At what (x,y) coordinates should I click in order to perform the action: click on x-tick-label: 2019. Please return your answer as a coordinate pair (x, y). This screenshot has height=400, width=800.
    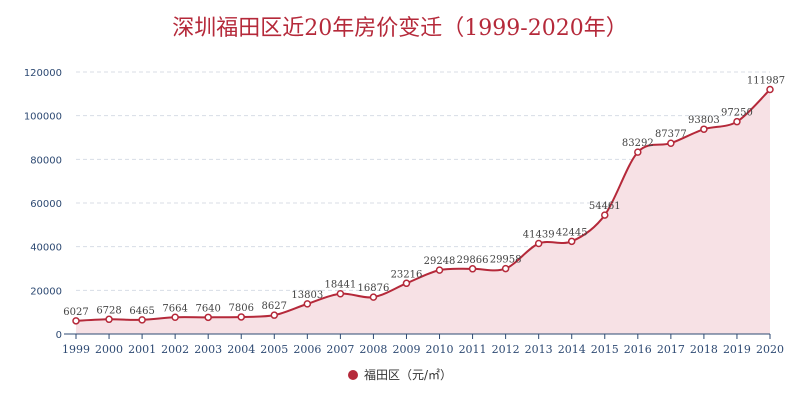
    Looking at the image, I should click on (737, 349).